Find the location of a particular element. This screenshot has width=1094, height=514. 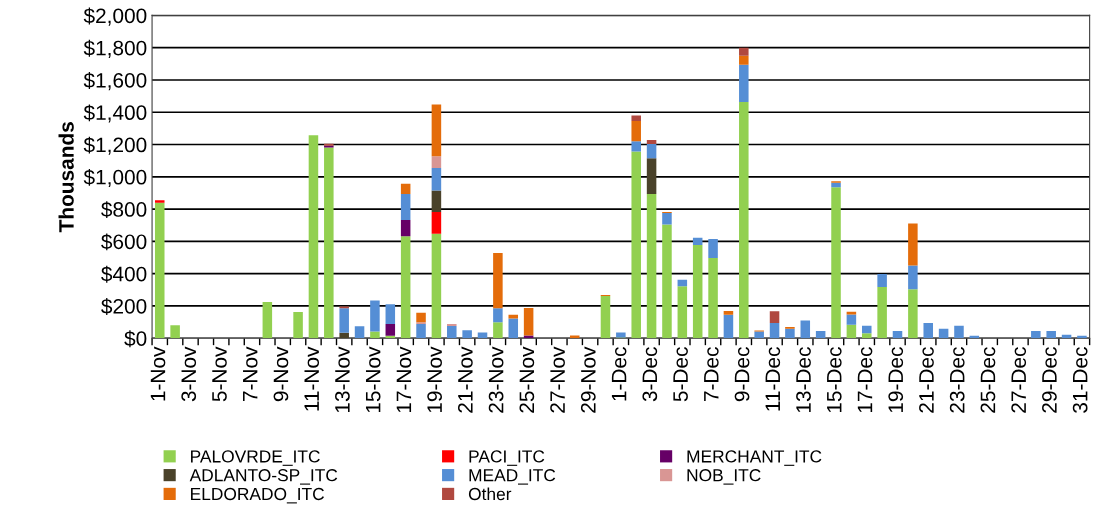

y-tick-label: $1,200 is located at coordinates (115, 145).